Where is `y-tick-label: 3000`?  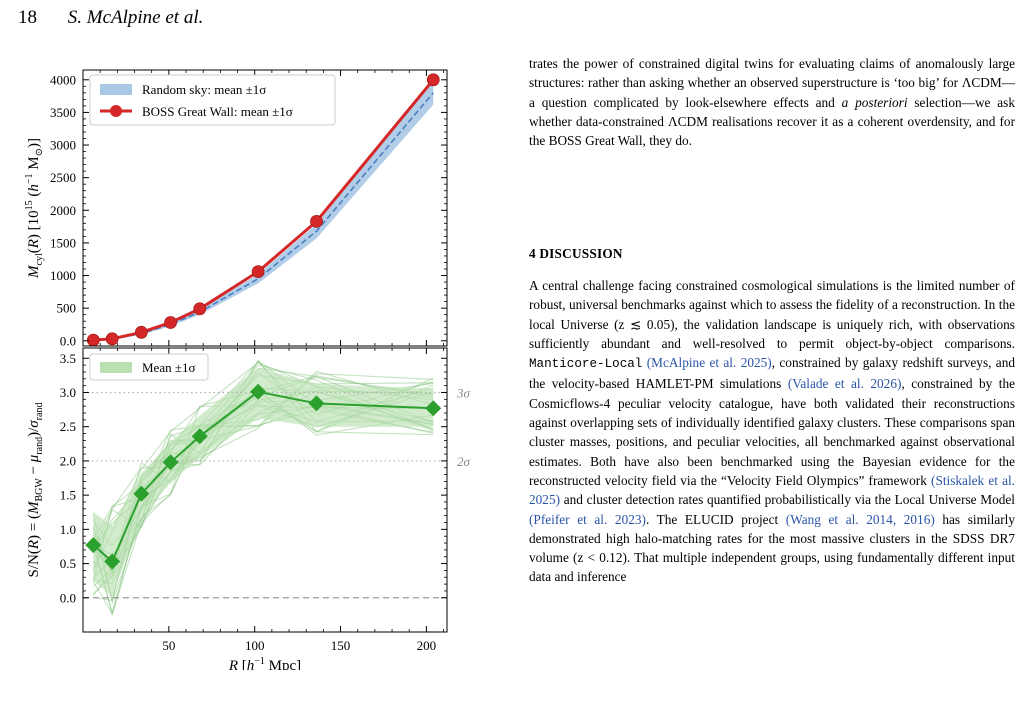 y-tick-label: 3000 is located at coordinates (63, 145).